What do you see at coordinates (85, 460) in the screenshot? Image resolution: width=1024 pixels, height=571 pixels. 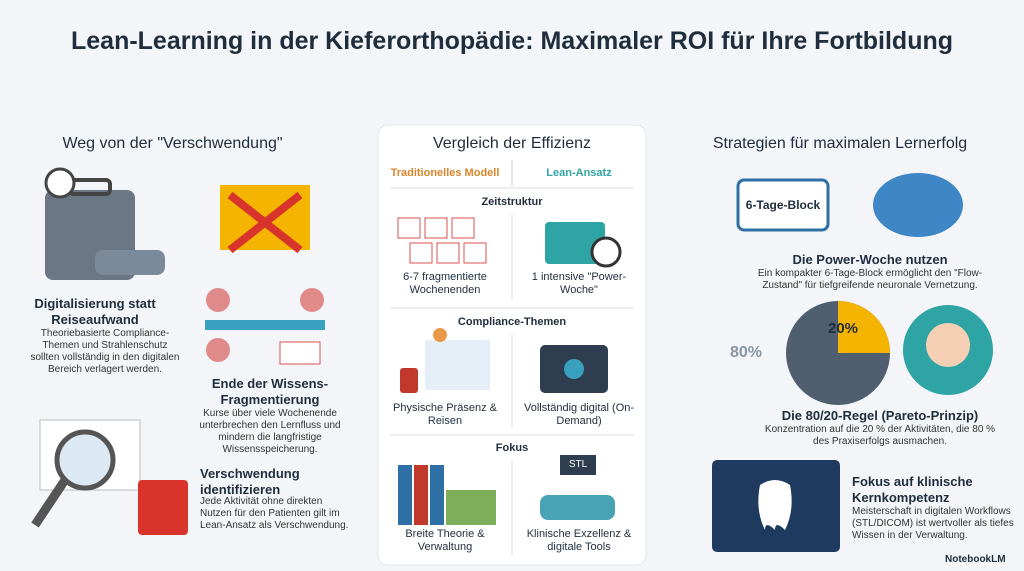 I see `magnifier-icon` at bounding box center [85, 460].